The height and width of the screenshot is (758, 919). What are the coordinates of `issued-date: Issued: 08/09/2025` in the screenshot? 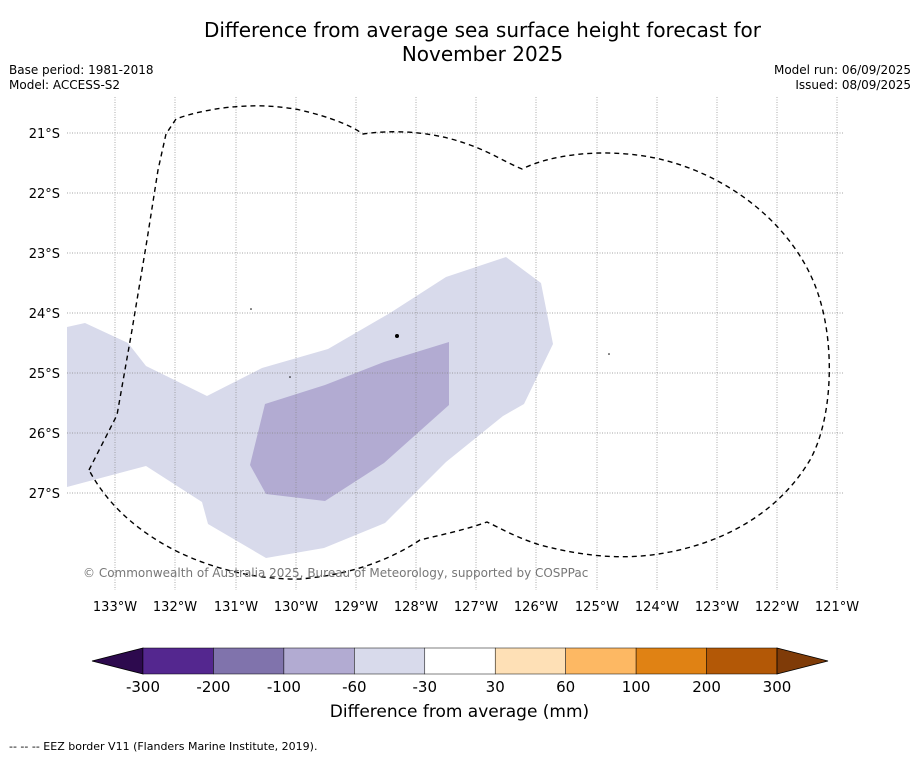 It's located at (853, 85).